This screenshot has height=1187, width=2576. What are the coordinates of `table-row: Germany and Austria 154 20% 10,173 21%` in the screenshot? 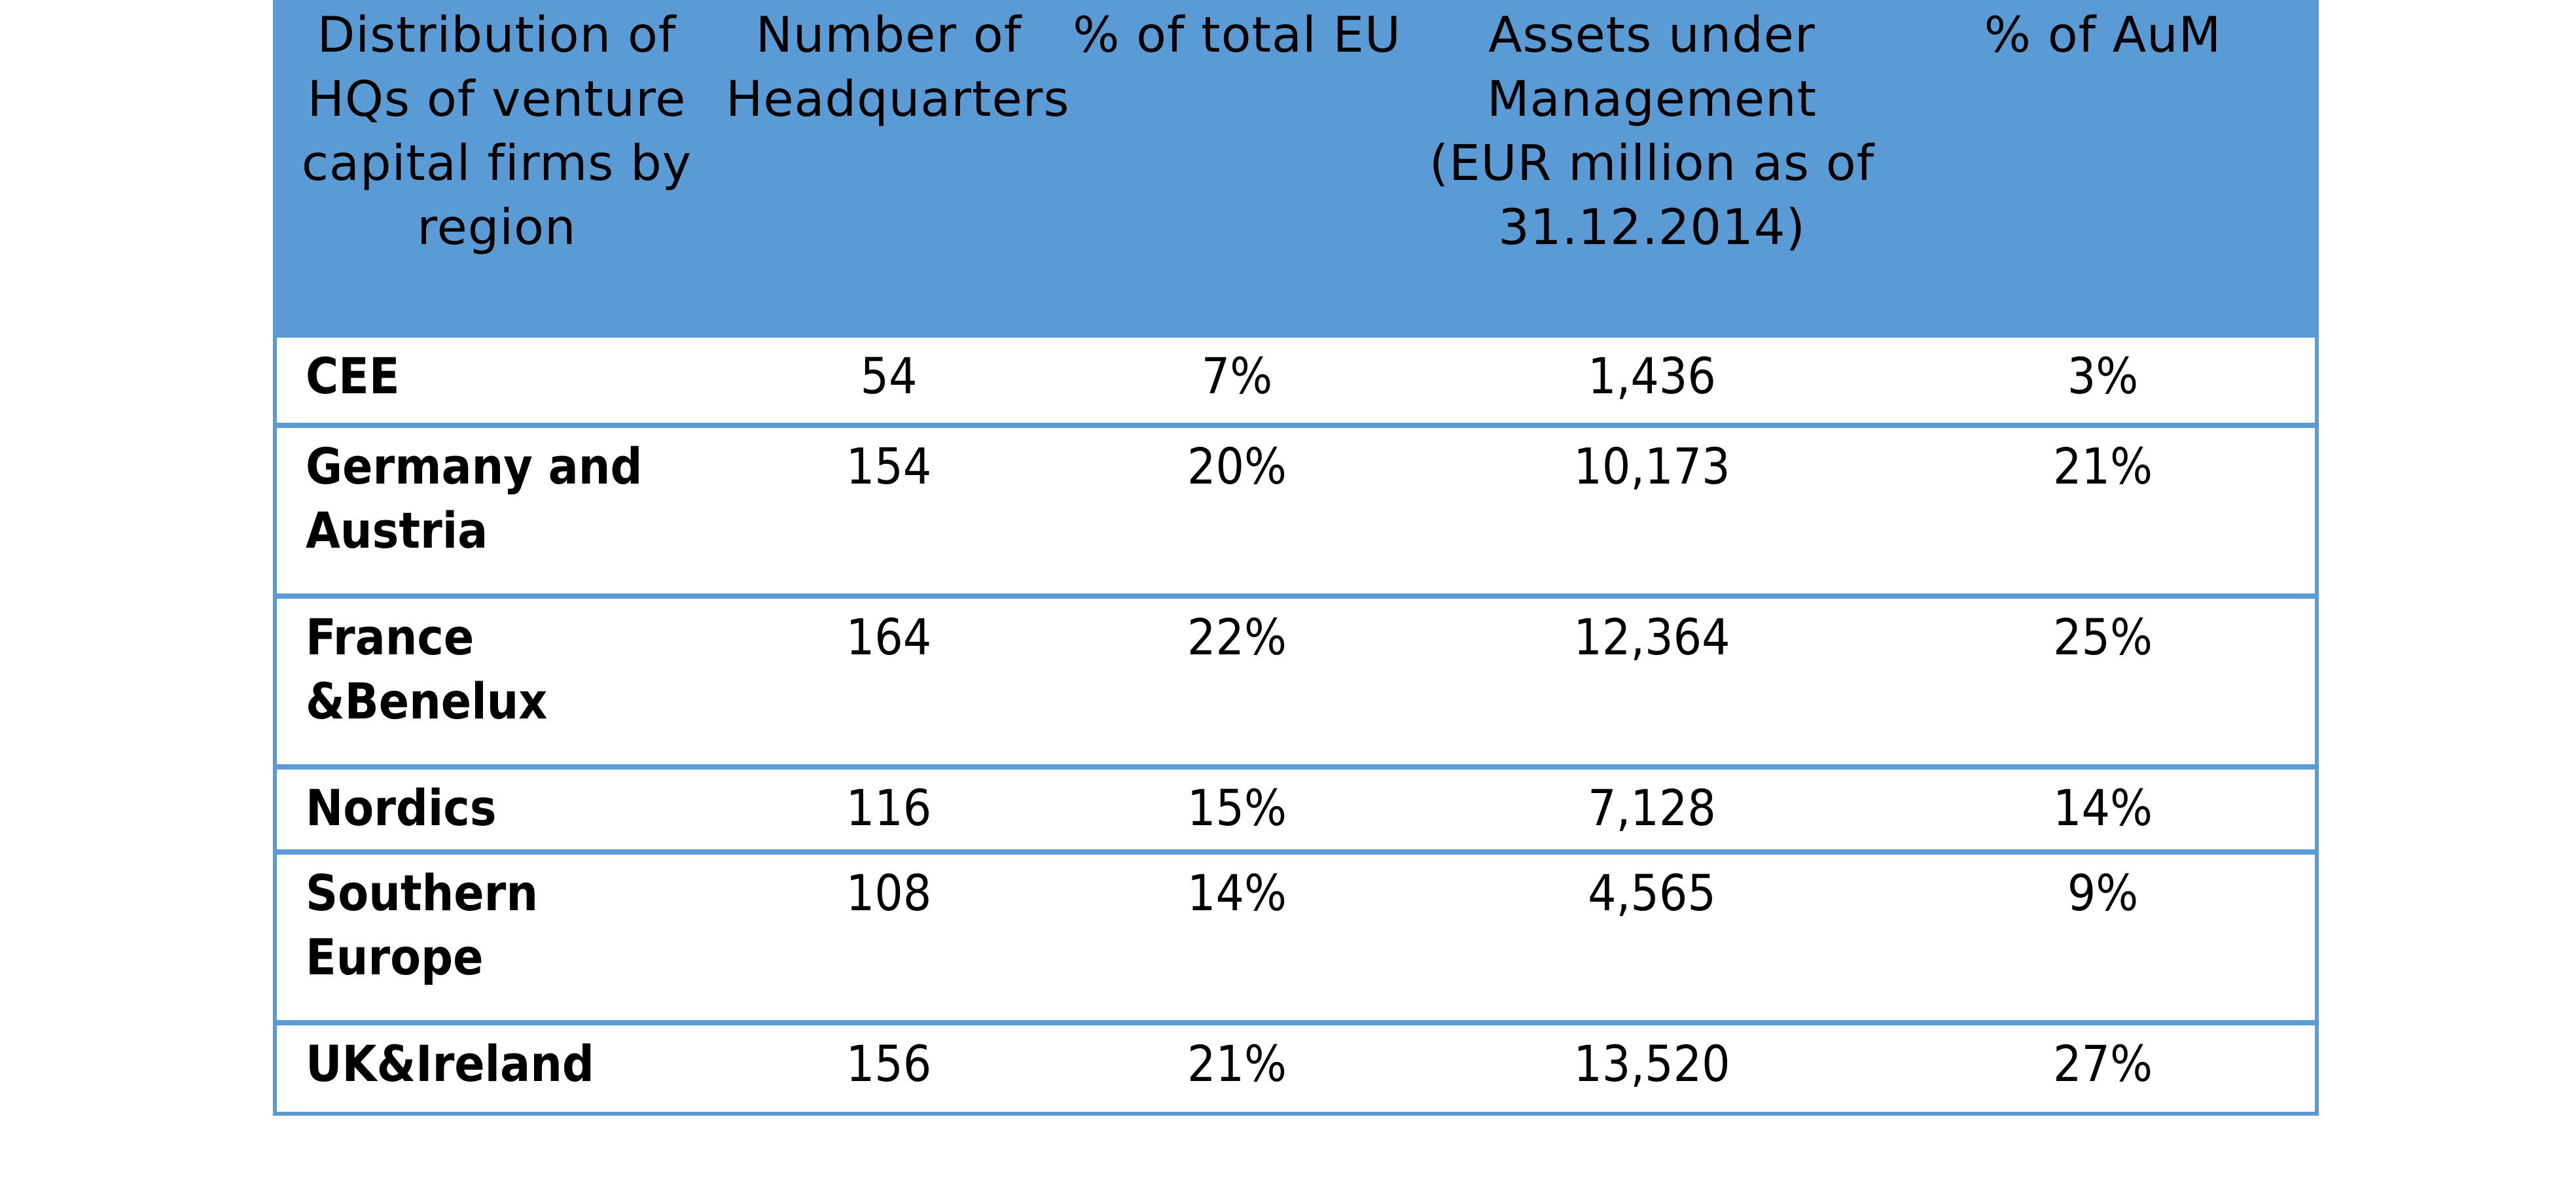 It's located at (1296, 509).